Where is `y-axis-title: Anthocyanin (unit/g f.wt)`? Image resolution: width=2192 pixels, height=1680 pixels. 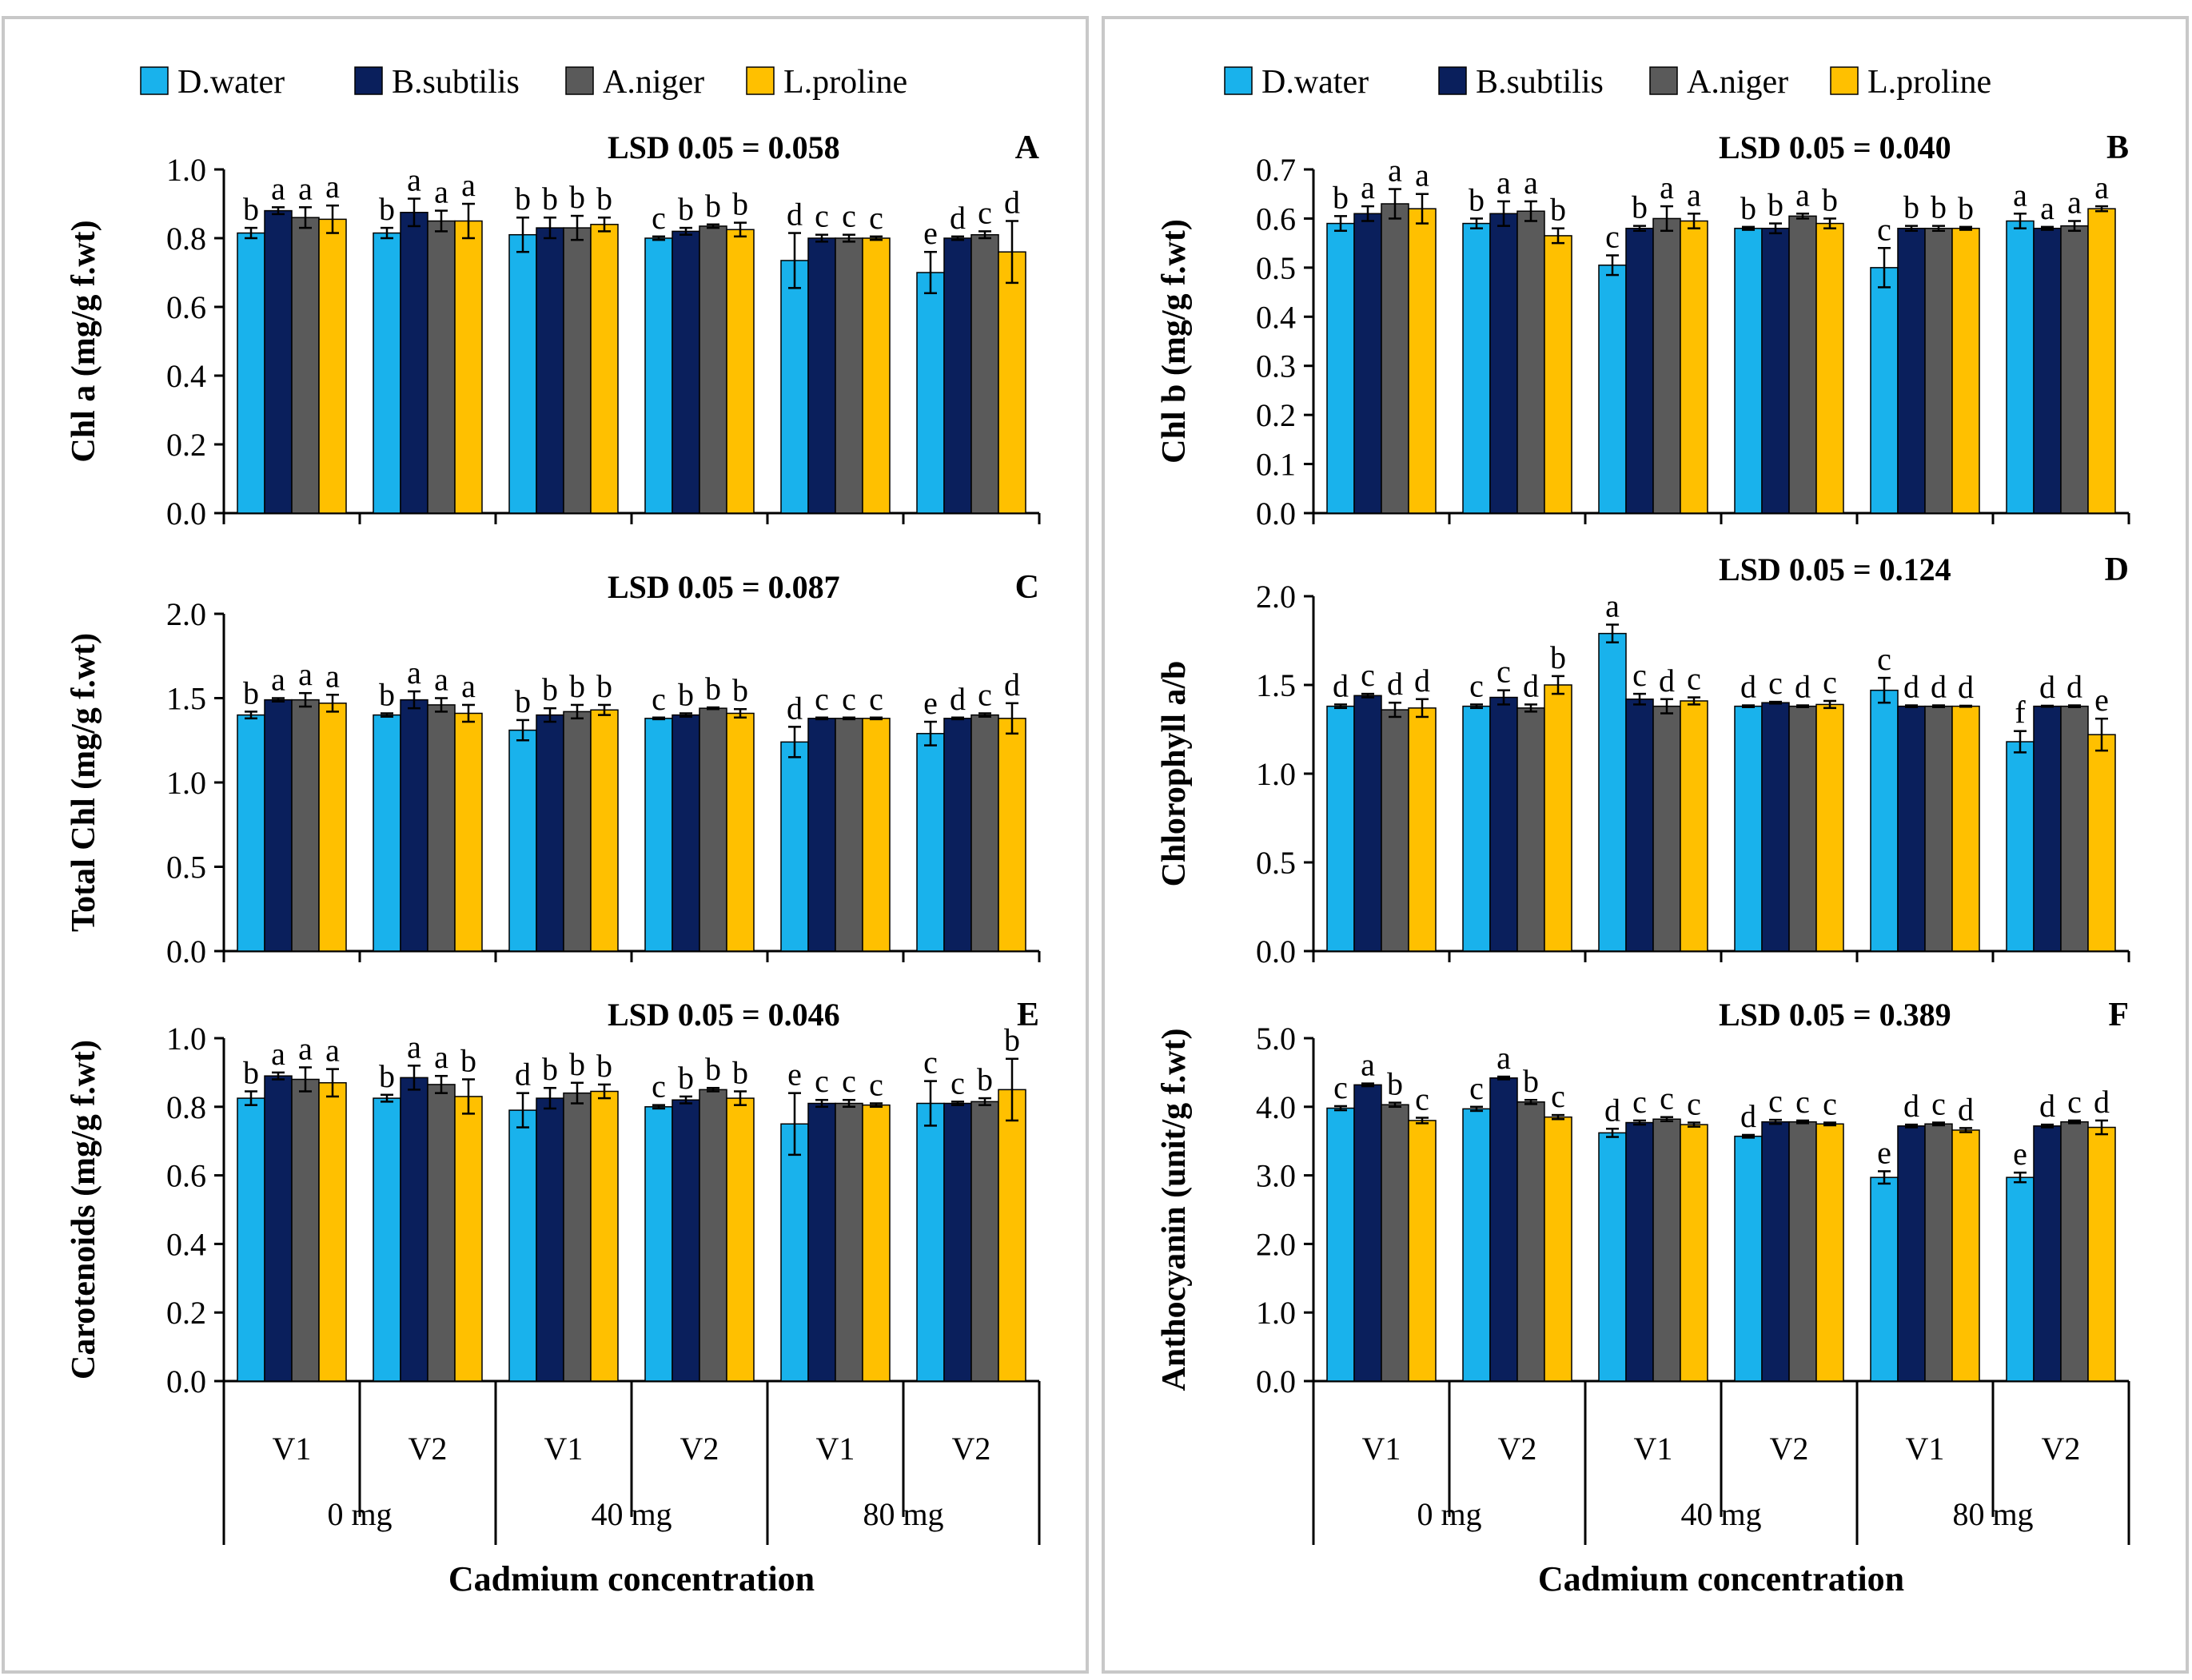
y-axis-title: Anthocyanin (unit/g f.wt) is located at coordinates (1174, 1210).